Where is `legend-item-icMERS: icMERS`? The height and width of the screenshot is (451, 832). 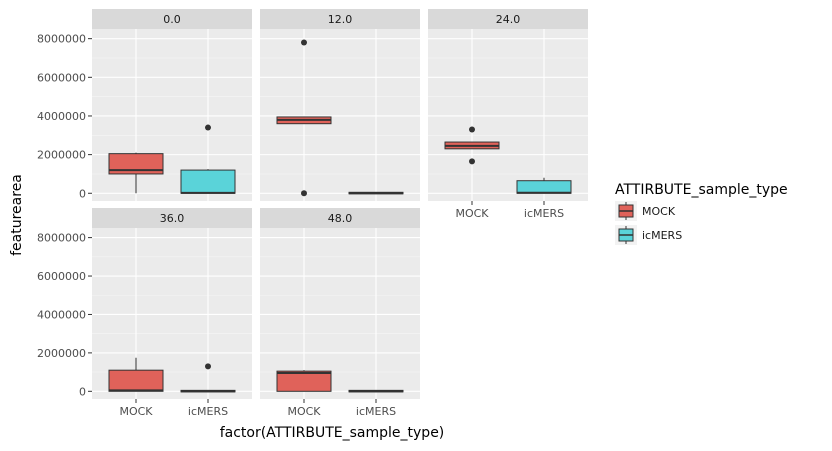 legend-item-icMERS: icMERS is located at coordinates (648, 235).